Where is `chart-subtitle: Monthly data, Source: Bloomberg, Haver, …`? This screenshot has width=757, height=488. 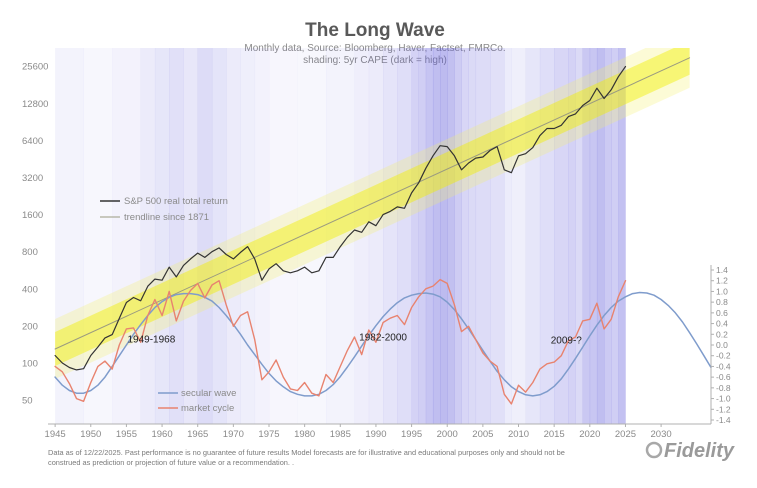
chart-subtitle: Monthly data, Source: Bloomberg, Haver, … is located at coordinates (374, 48).